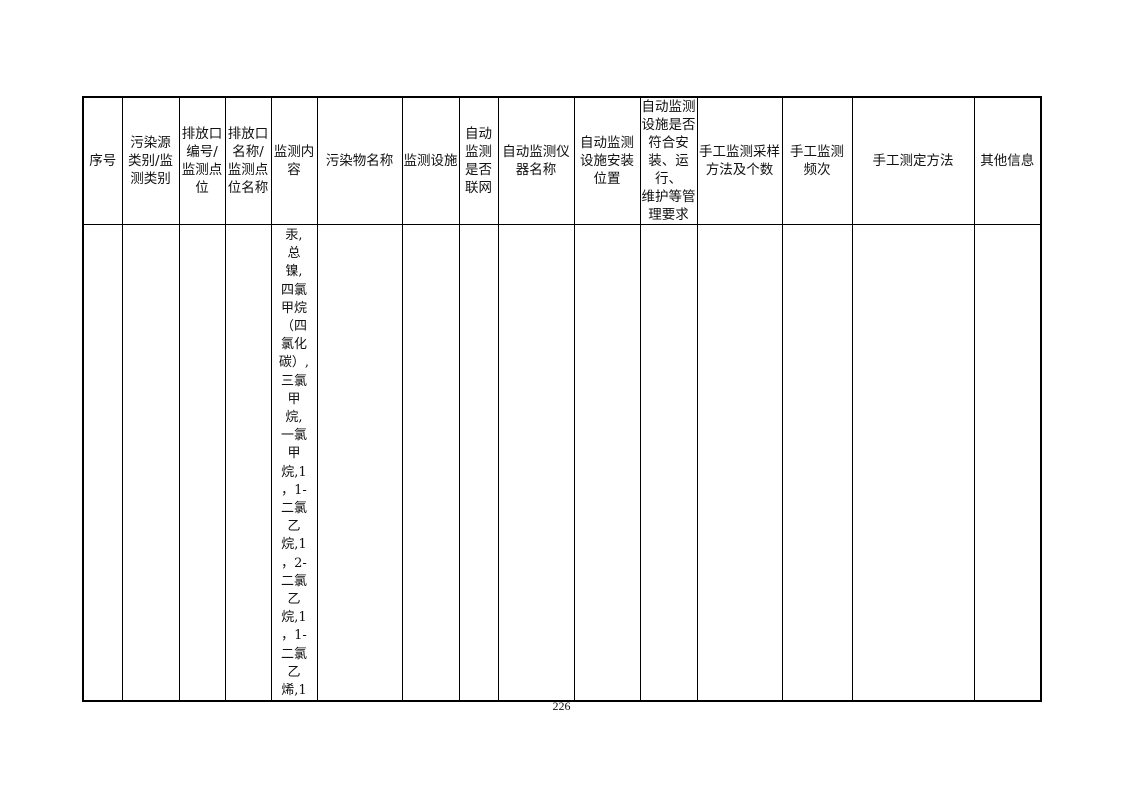 Image resolution: width=1123 pixels, height=794 pixels. I want to click on column-header: 污染物名称, so click(359, 160).